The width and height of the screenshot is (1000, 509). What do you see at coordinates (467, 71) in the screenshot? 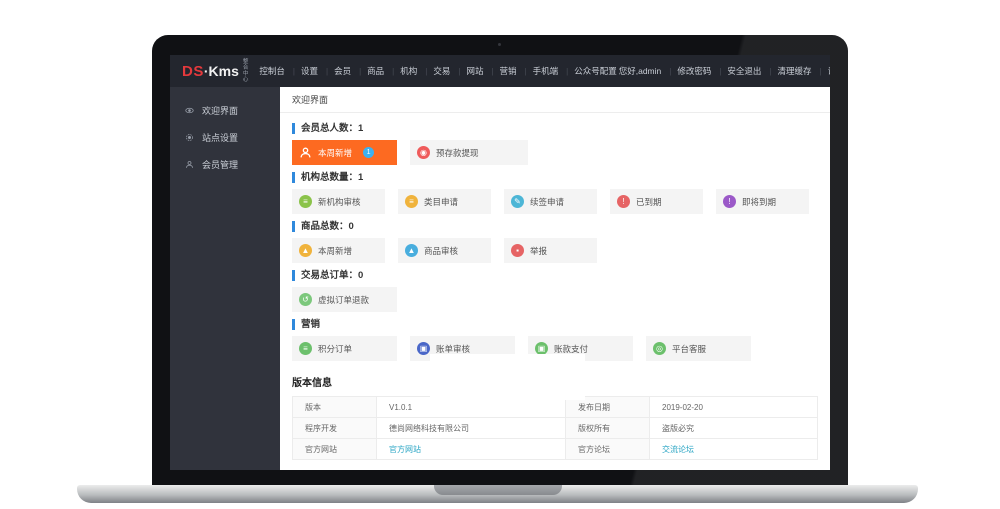
I see `menu-website: 网站` at bounding box center [467, 71].